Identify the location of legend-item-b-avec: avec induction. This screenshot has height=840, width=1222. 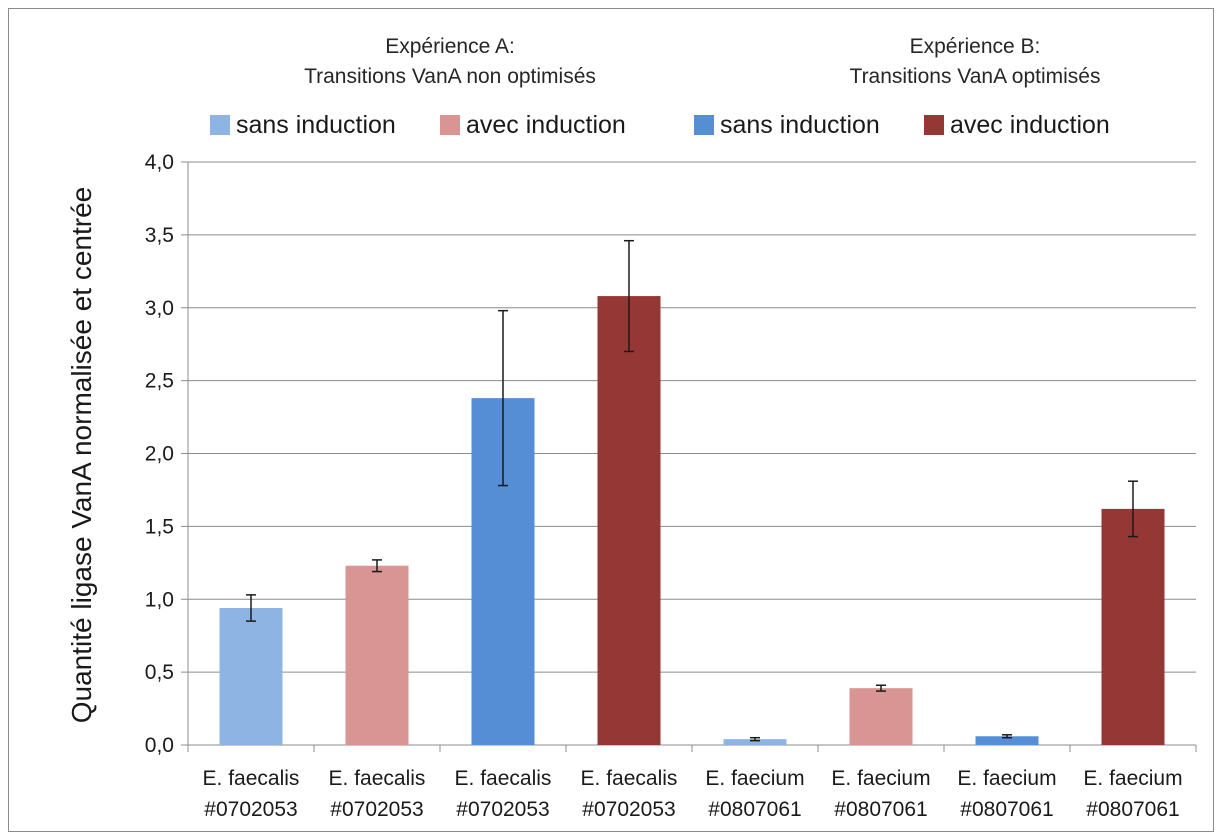
(1017, 125).